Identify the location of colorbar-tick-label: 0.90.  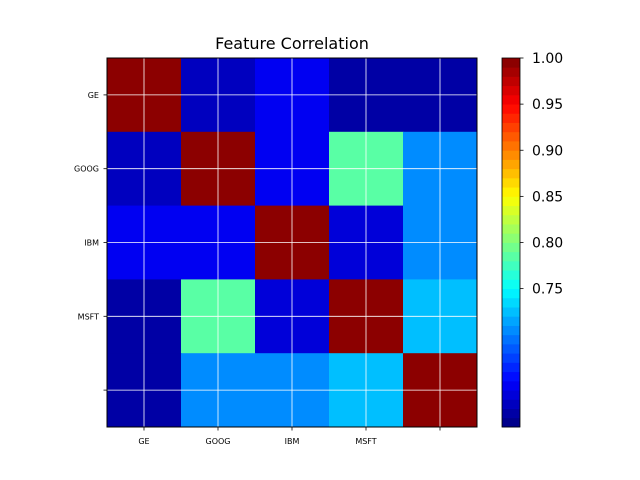
(547, 151).